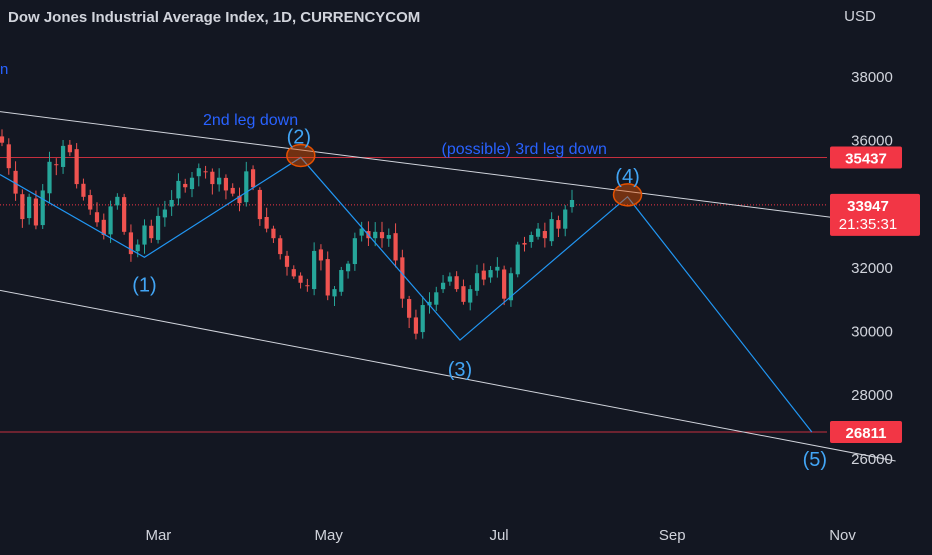  Describe the element at coordinates (872, 141) in the screenshot. I see `price-tick-label: 36000` at that location.